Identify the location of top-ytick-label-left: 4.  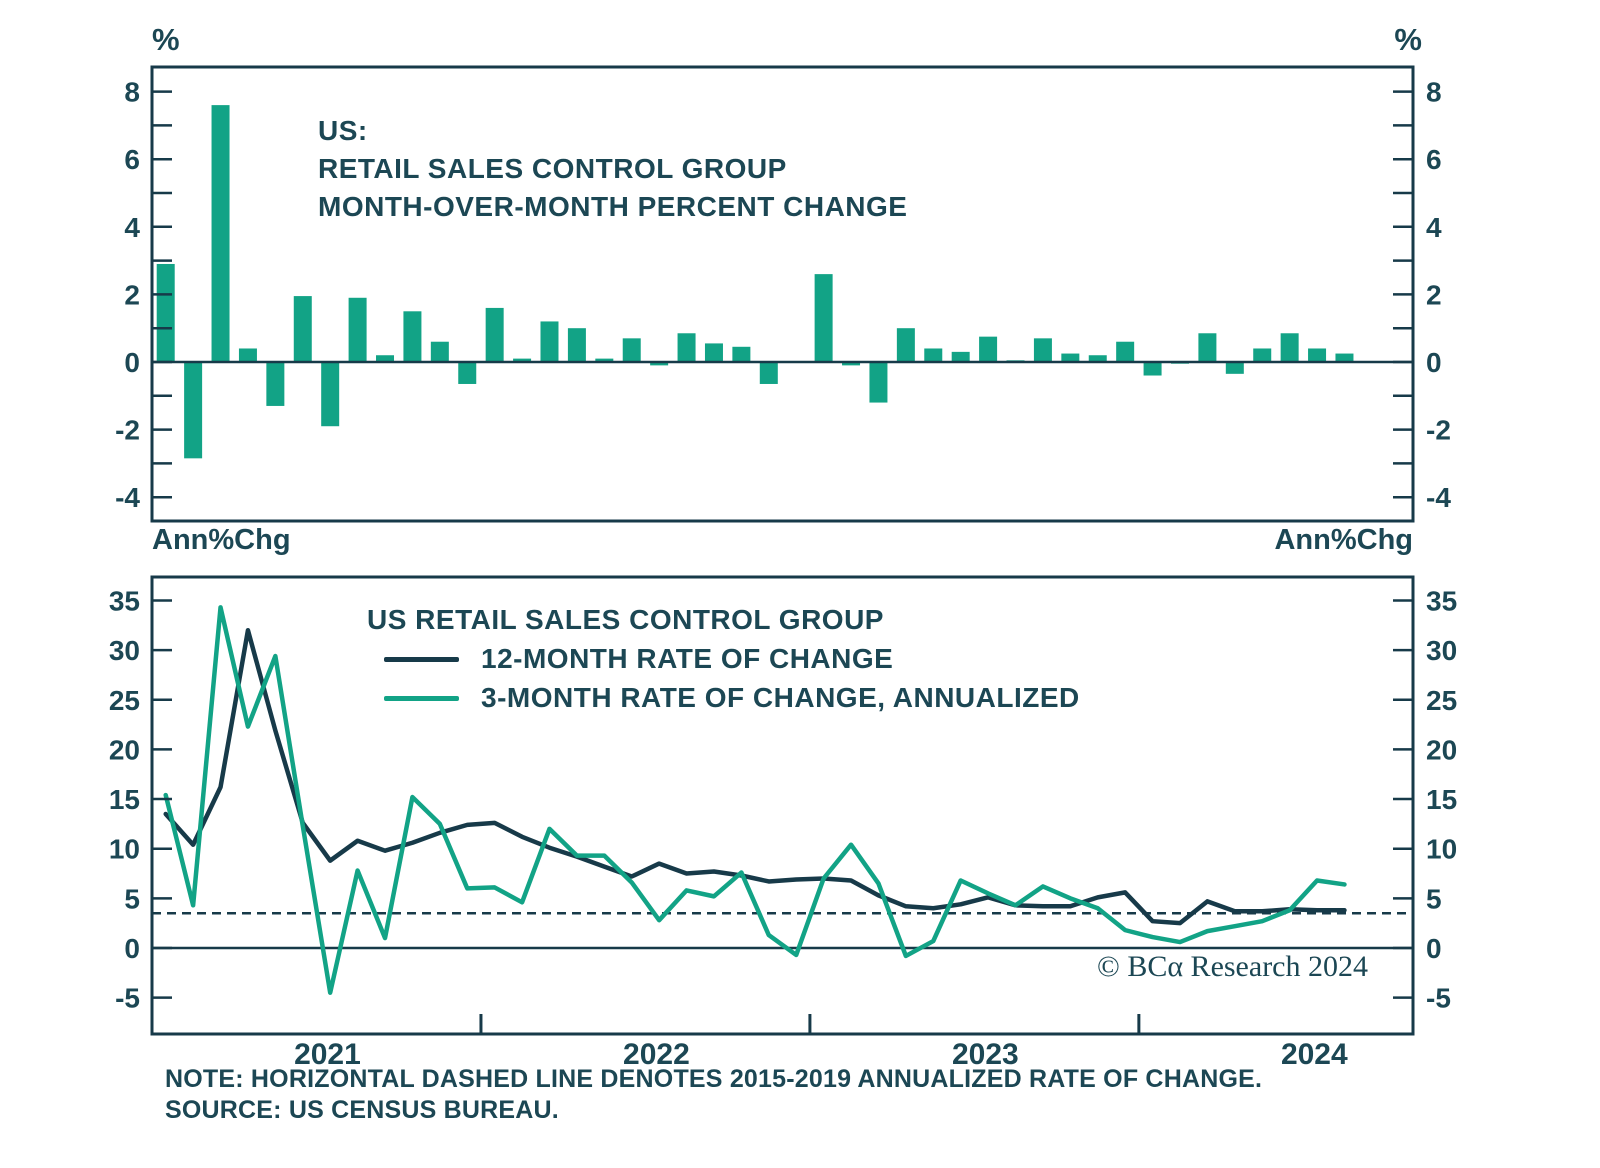
(132, 227).